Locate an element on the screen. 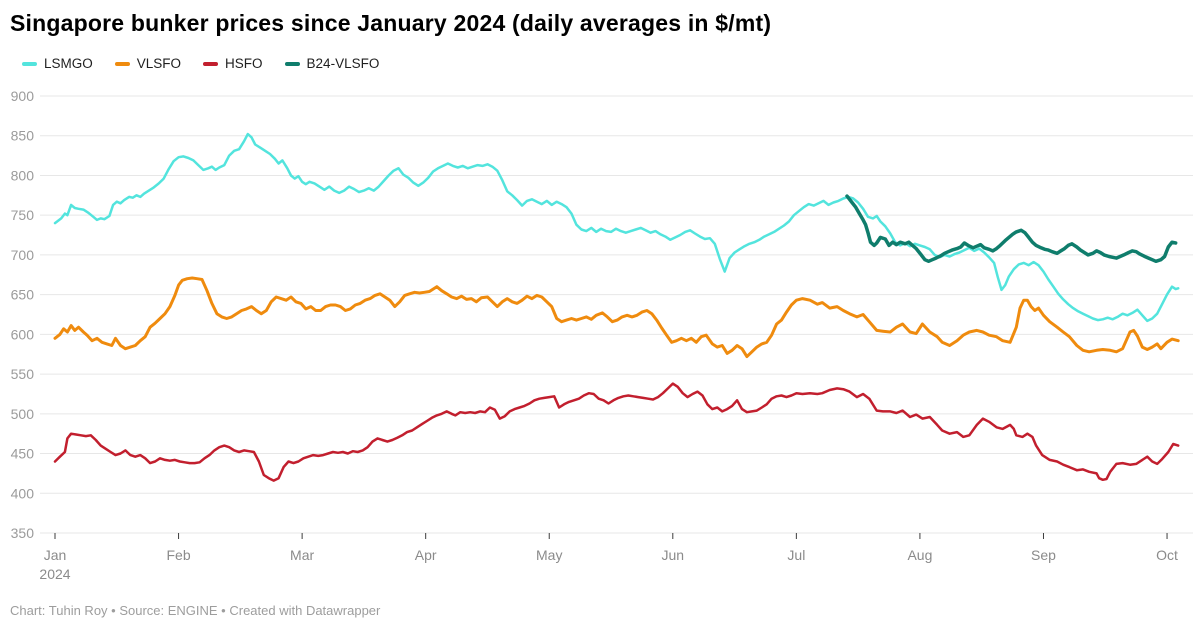  y-axis-label-500: 500 is located at coordinates (23, 414).